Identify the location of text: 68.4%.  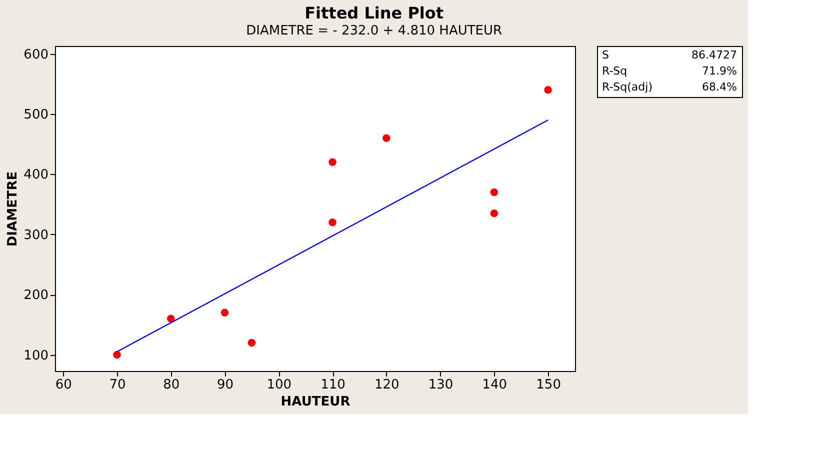
(719, 87).